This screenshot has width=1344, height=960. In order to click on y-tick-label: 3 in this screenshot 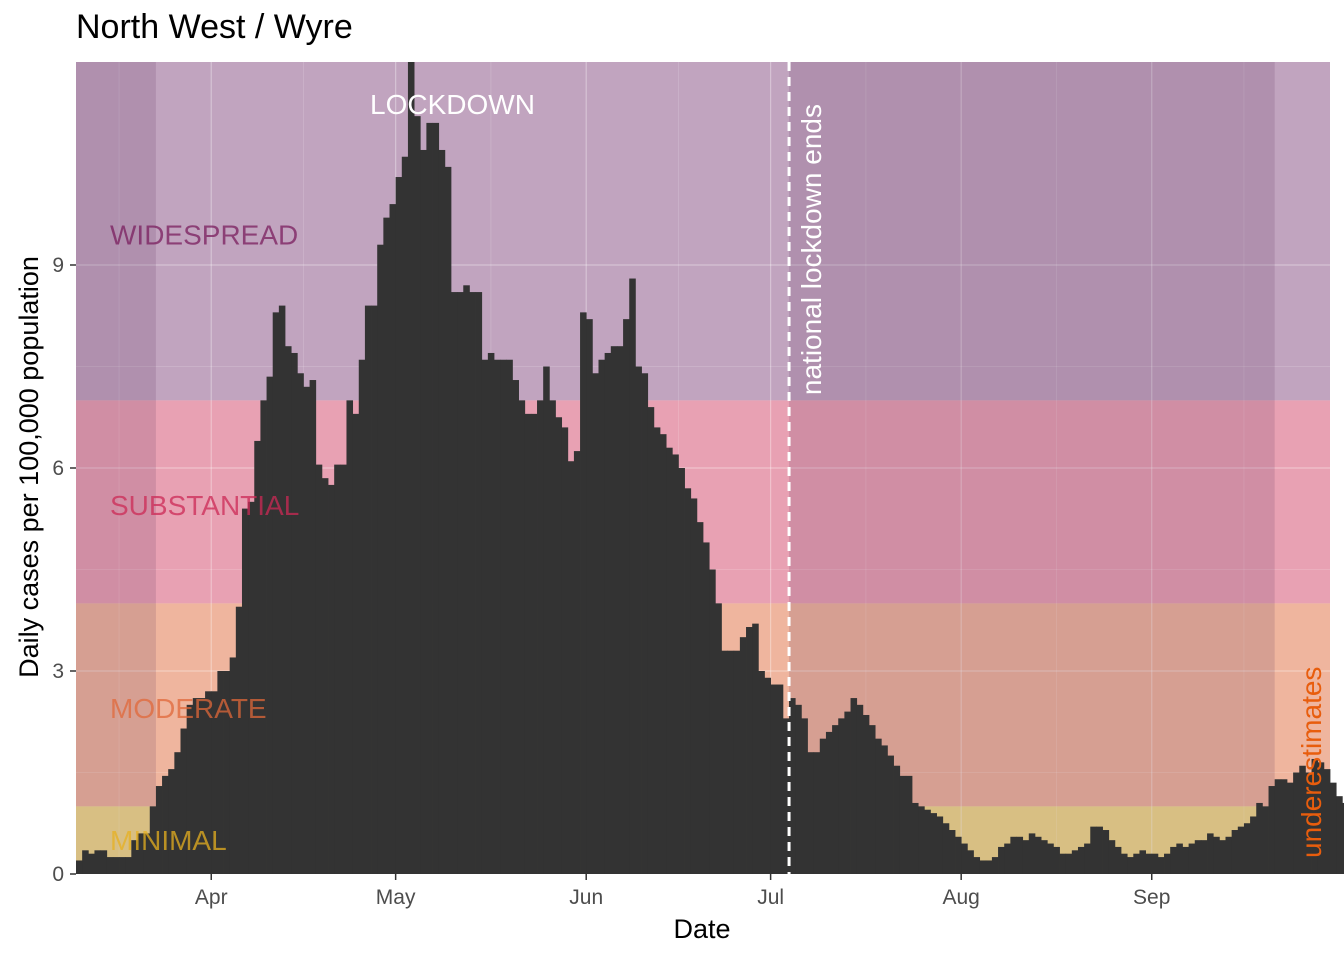, I will do `click(58, 671)`.